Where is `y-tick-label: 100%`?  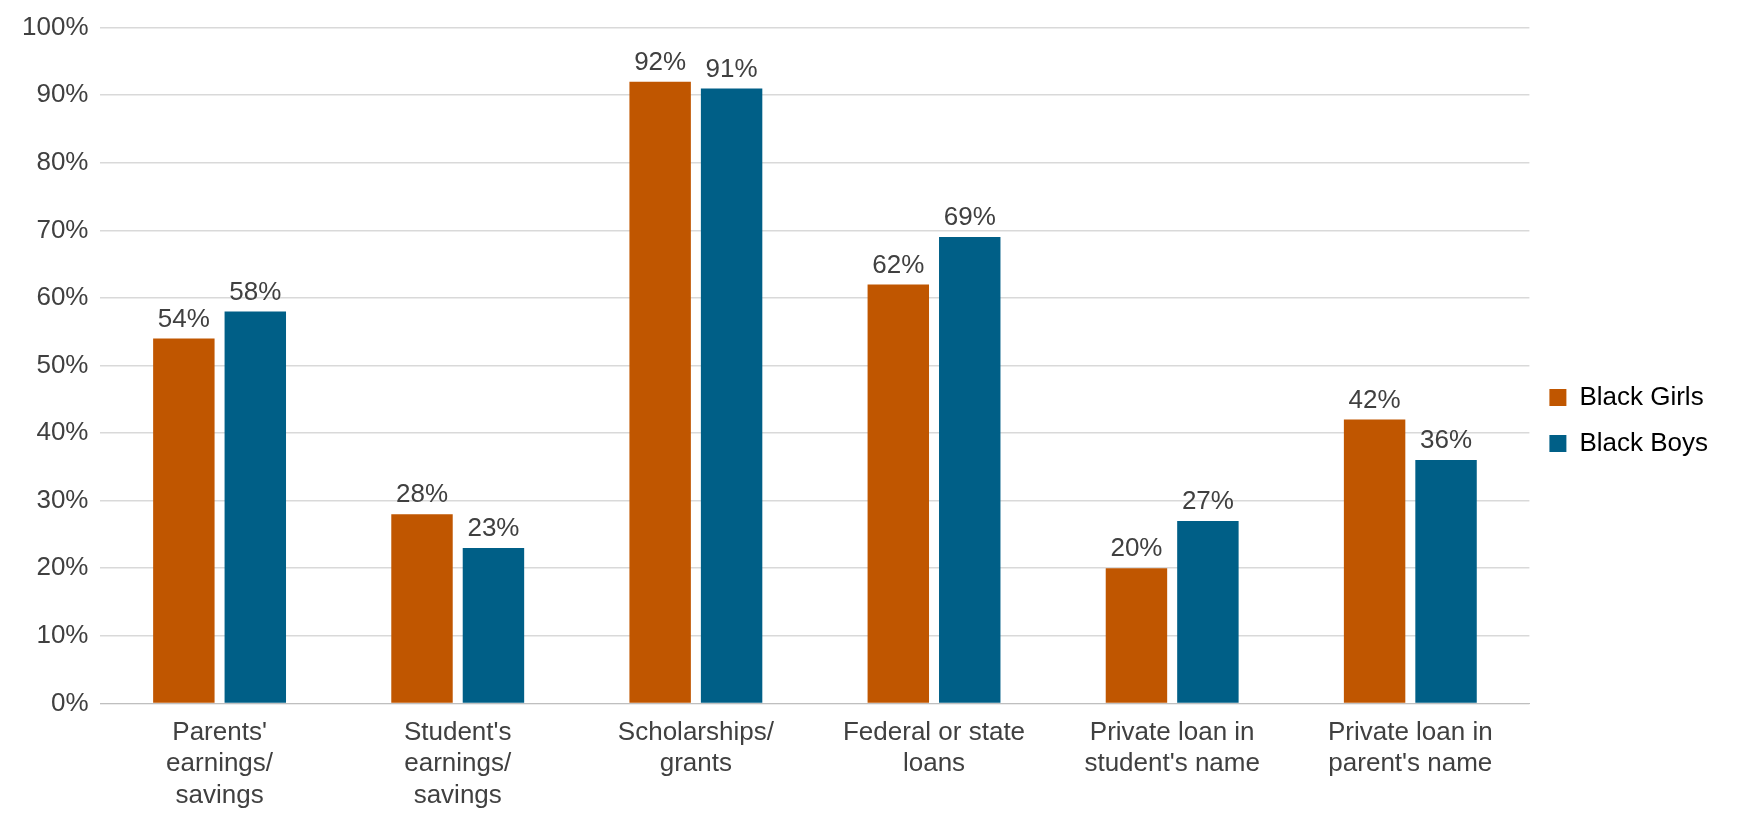
y-tick-label: 100% is located at coordinates (55, 25).